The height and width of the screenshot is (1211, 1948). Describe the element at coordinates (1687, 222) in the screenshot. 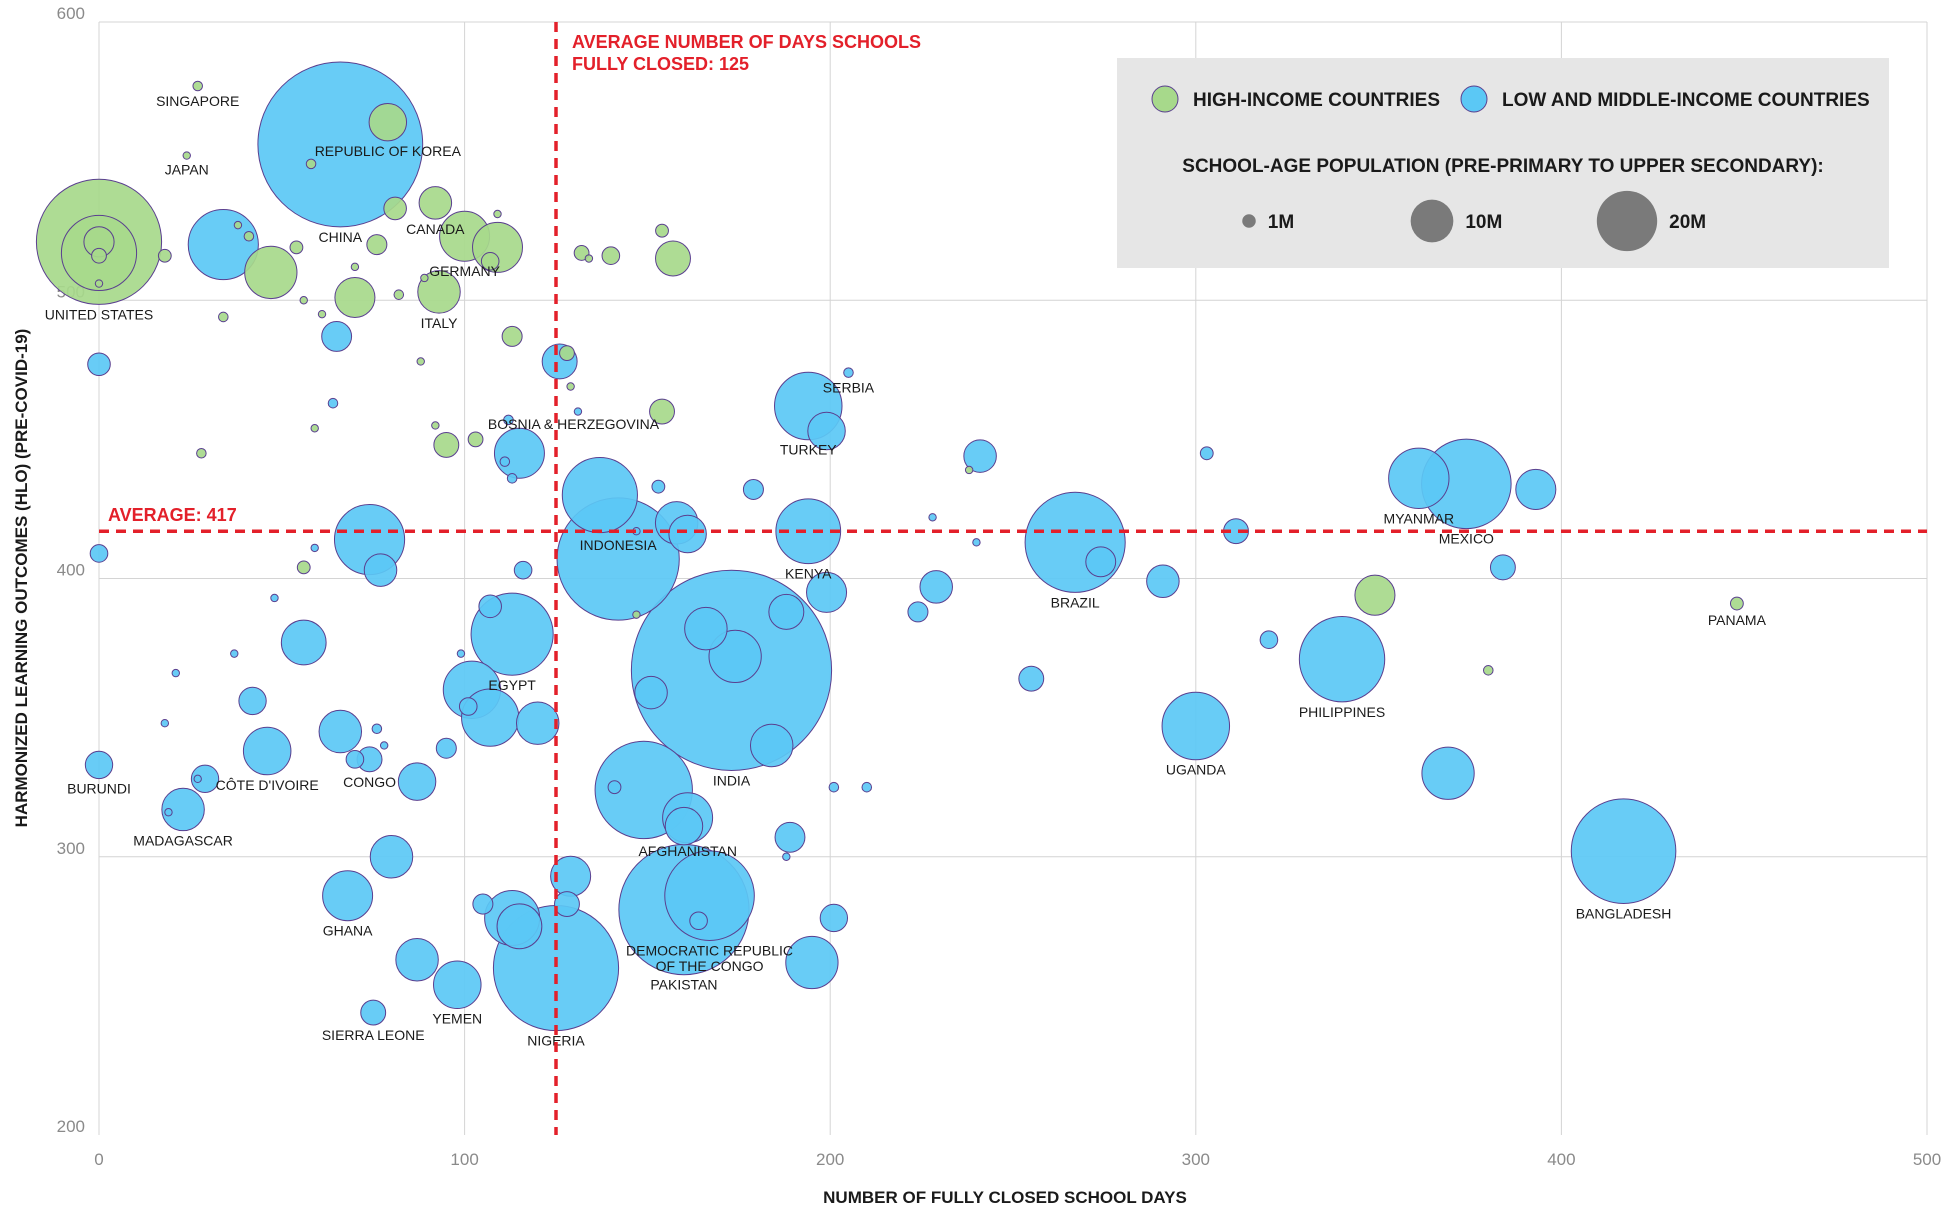

I see `size-legend-label: 20M` at that location.